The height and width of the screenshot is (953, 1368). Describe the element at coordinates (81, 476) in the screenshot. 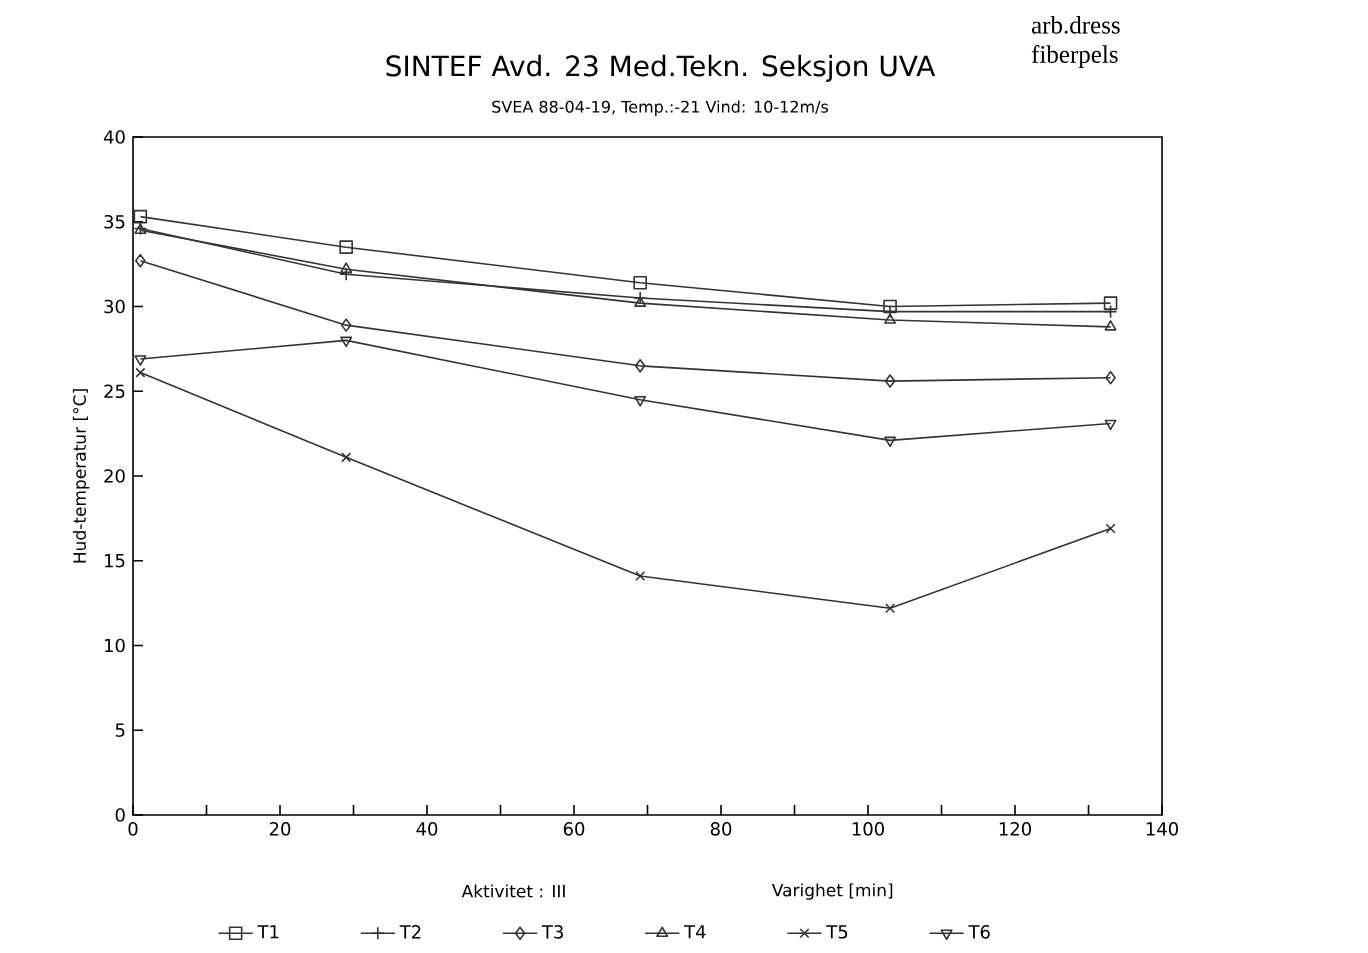

I see `y-axis-title: Hud-temperatur [°C]` at that location.